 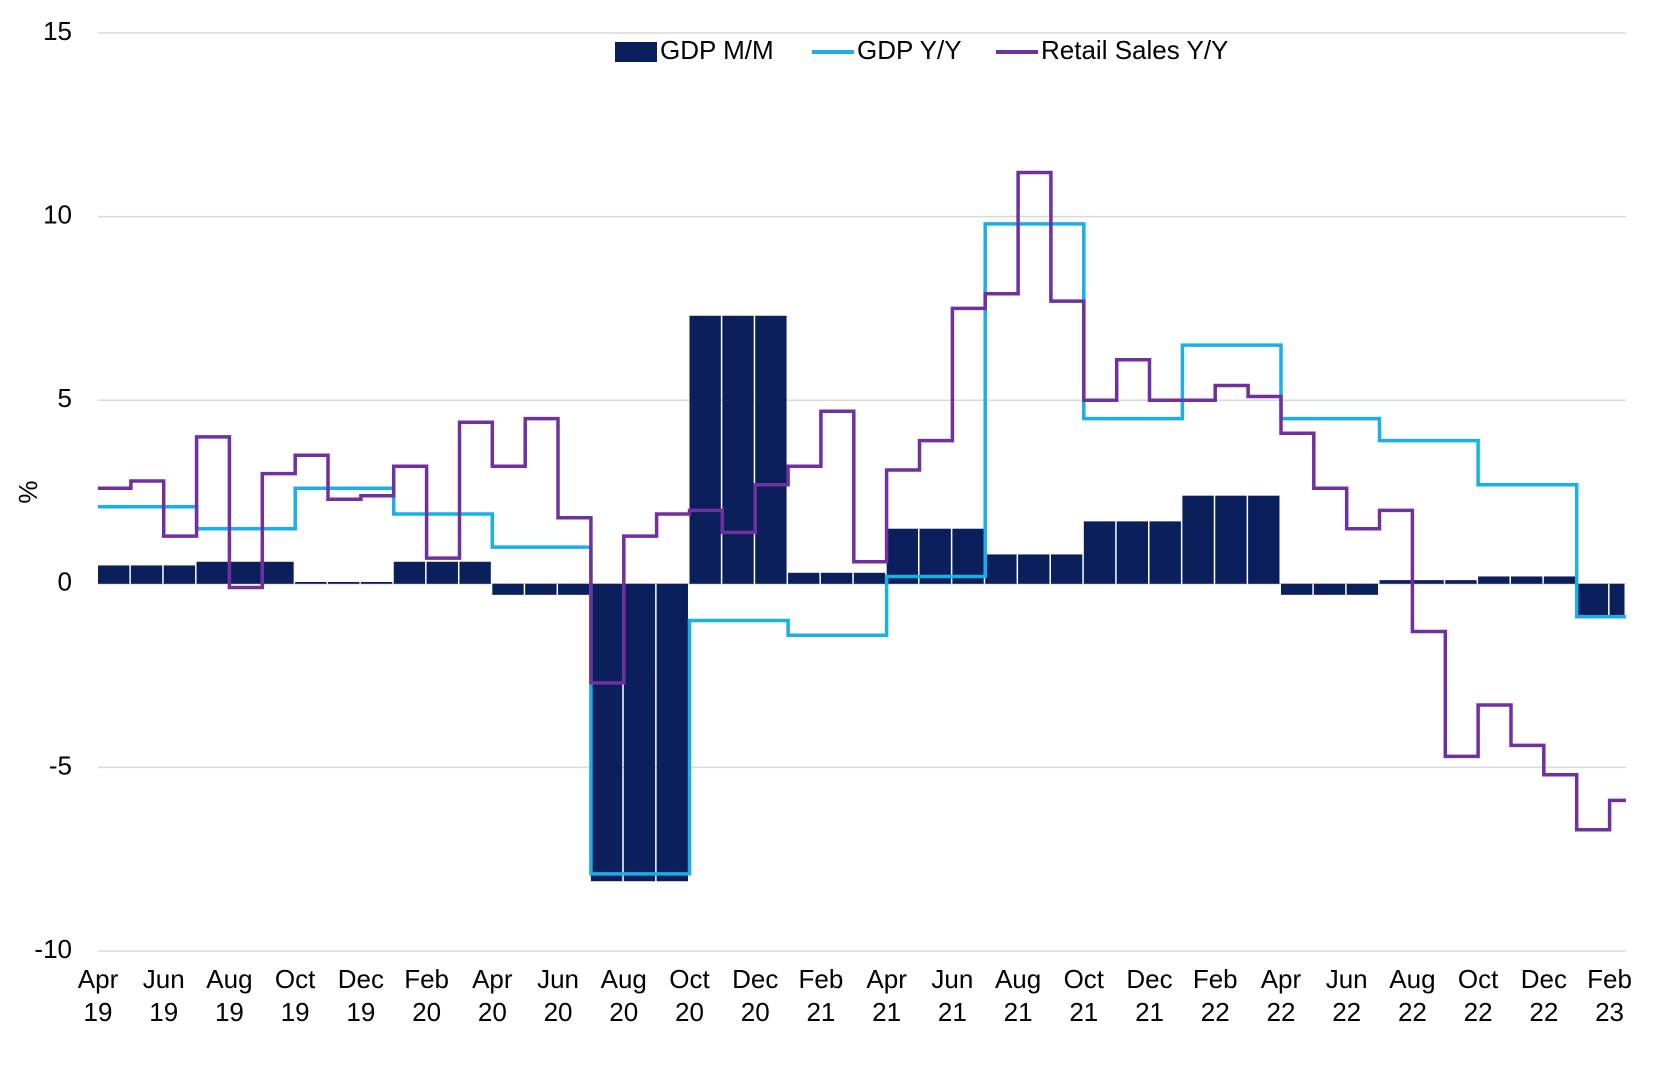 What do you see at coordinates (57, 214) in the screenshot?
I see `y-tick-label: 10` at bounding box center [57, 214].